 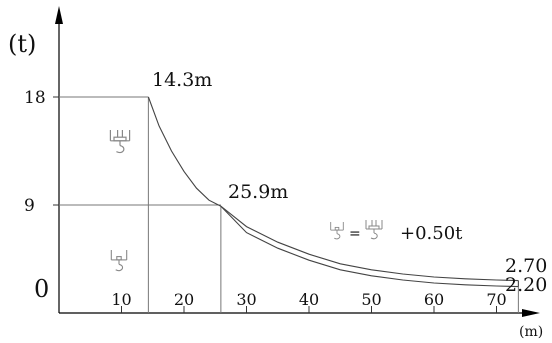 What do you see at coordinates (355, 234) in the screenshot?
I see `legend-equals-sign: =` at bounding box center [355, 234].